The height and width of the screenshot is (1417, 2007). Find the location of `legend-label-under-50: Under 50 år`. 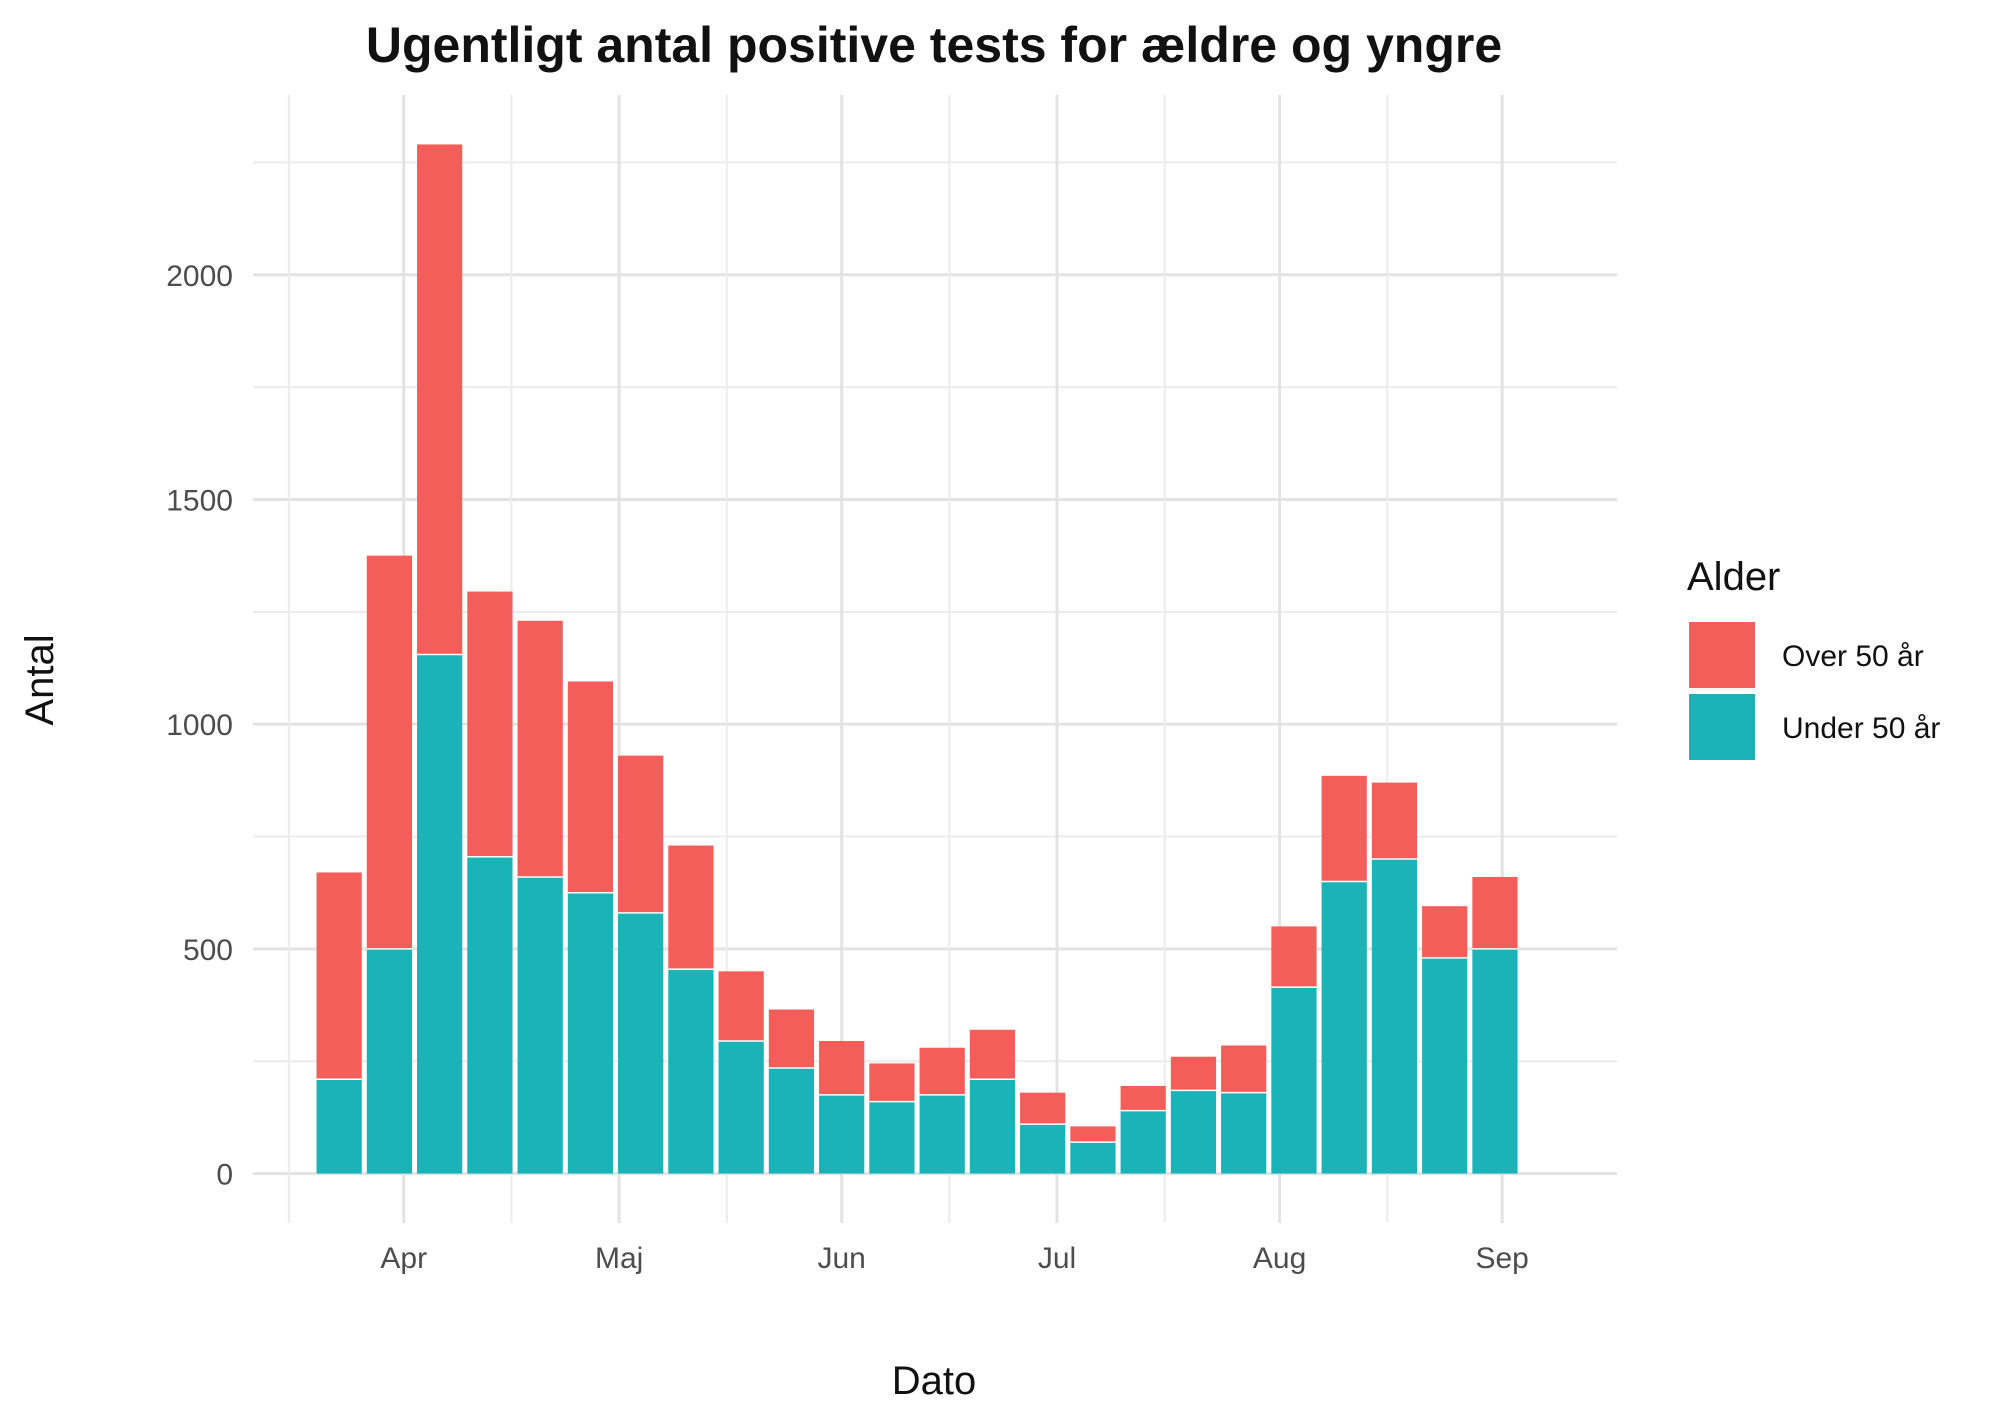

legend-label-under-50: Under 50 år is located at coordinates (1861, 728).